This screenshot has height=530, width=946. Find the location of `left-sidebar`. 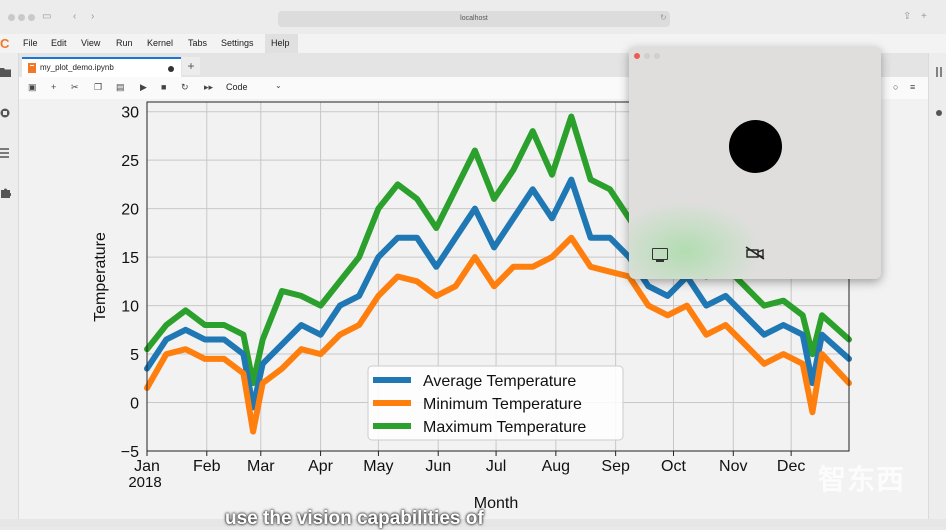

left-sidebar is located at coordinates (9, 290).